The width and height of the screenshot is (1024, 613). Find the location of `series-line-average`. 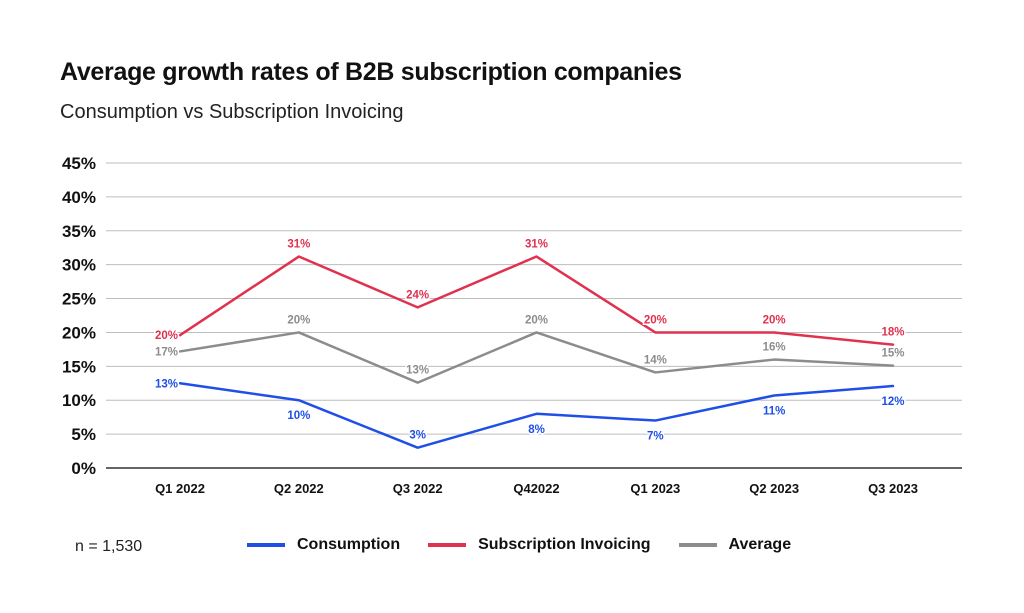

series-line-average is located at coordinates (536, 357).